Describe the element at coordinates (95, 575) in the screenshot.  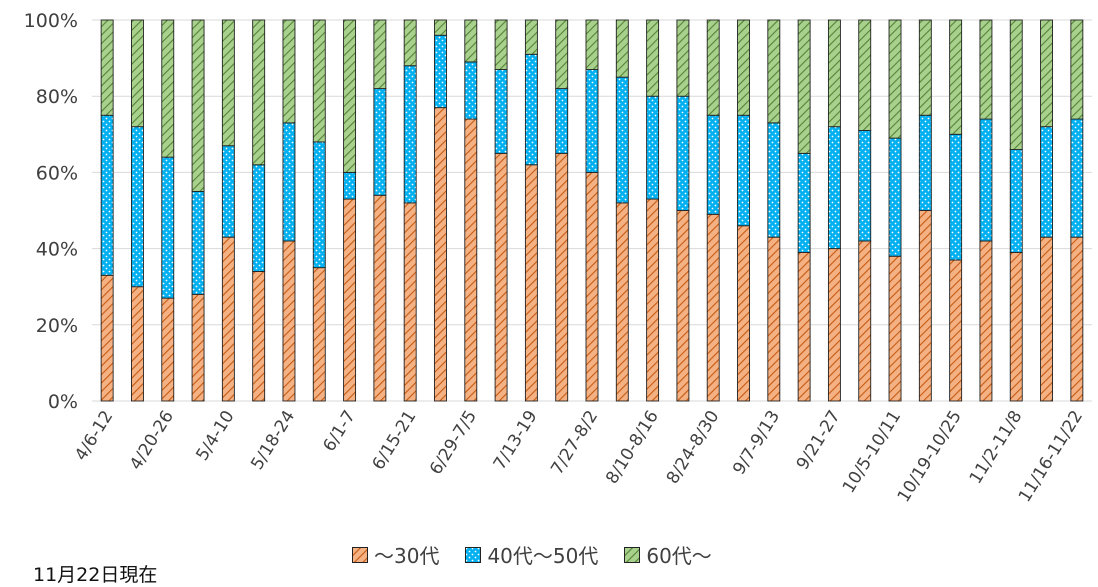
I see `as-of-date-note: 11月22日現在` at that location.